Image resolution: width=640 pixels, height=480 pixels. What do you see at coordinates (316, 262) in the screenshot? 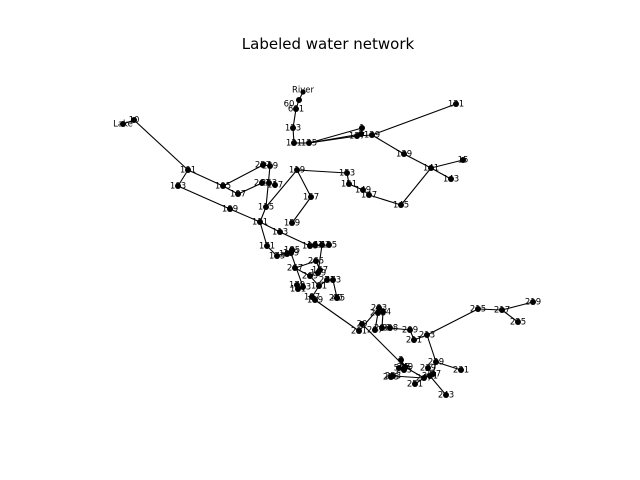
I see `node-label: 265` at bounding box center [316, 262].